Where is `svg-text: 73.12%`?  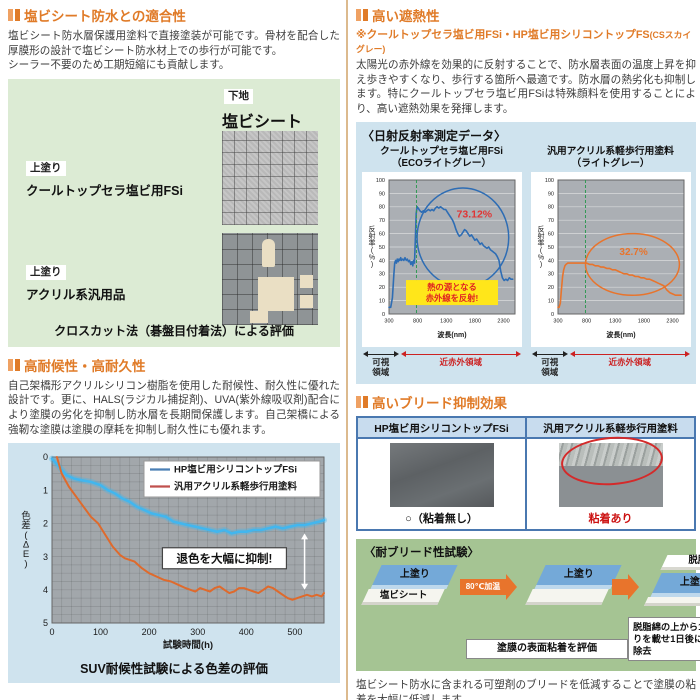 svg-text: 73.12% is located at coordinates (474, 214).